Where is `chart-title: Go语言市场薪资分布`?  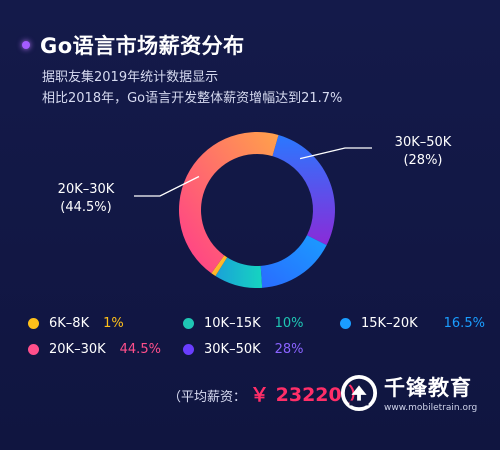 chart-title: Go语言市场薪资分布 is located at coordinates (142, 46).